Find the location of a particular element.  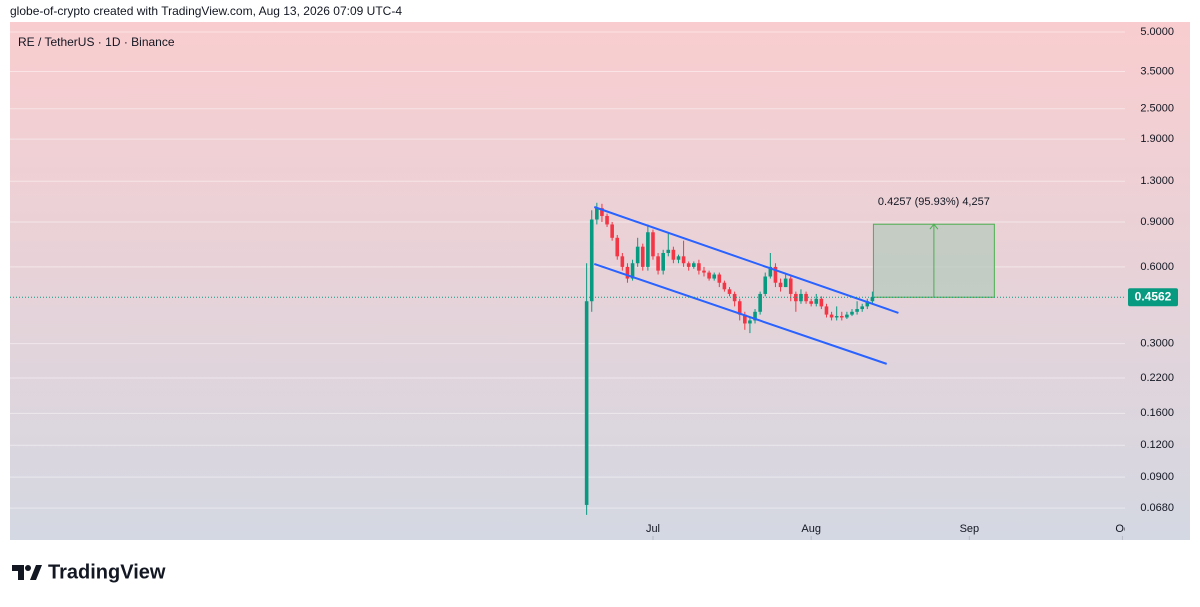

y-tick-label: 0.6000 is located at coordinates (1157, 267).